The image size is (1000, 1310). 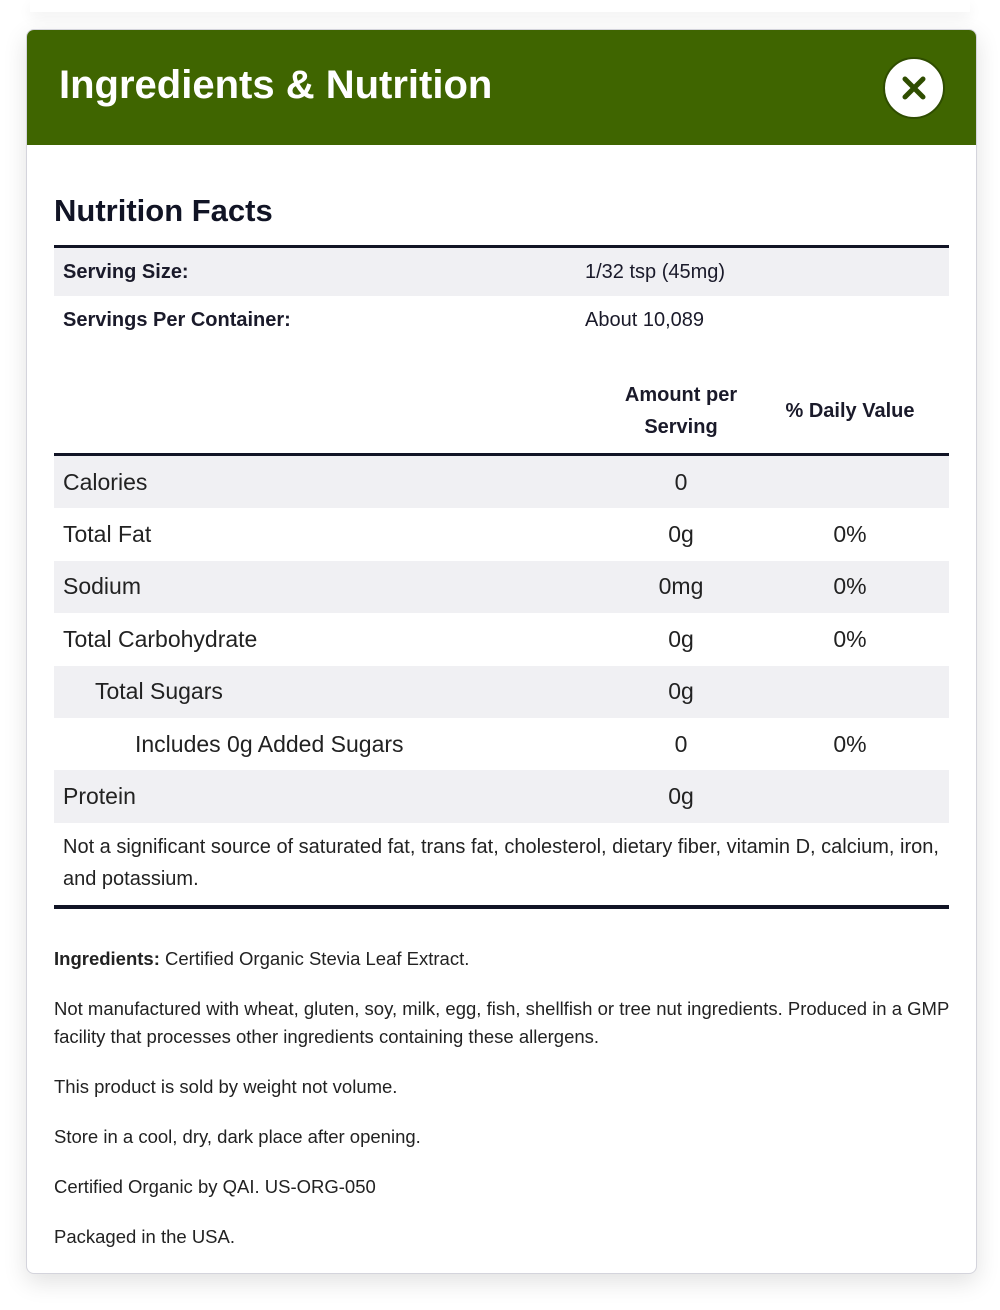 What do you see at coordinates (144, 1236) in the screenshot?
I see `packaging-statement: Packaged in the USA.` at bounding box center [144, 1236].